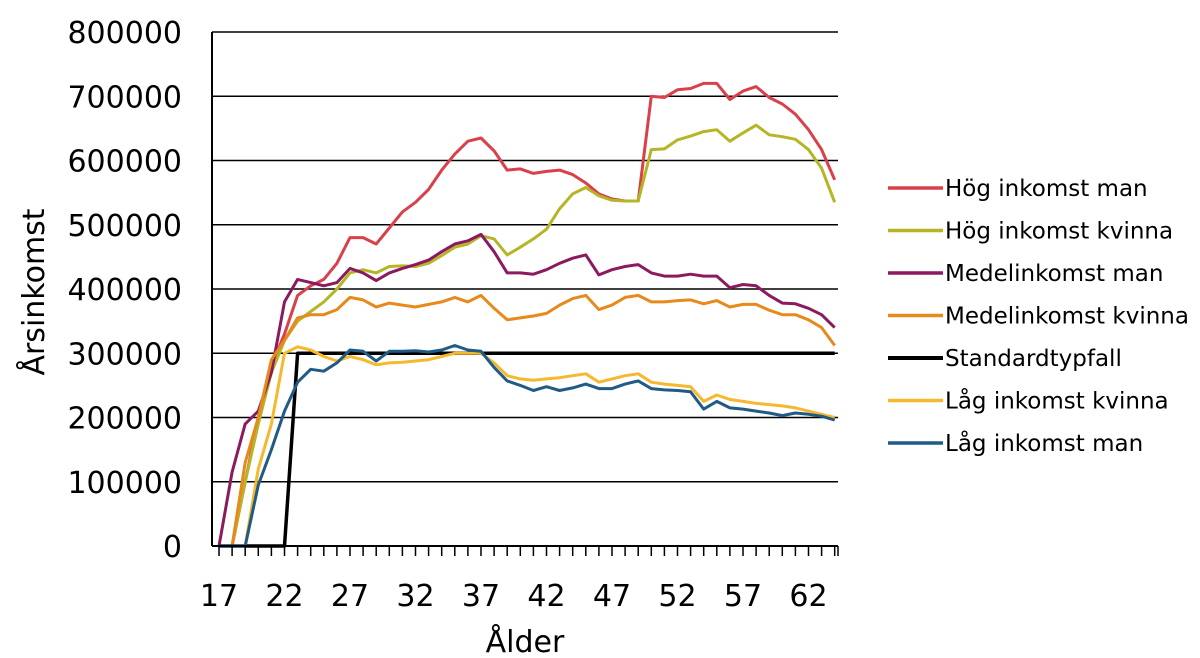  I want to click on y-tick-label: 800000, so click(124, 33).